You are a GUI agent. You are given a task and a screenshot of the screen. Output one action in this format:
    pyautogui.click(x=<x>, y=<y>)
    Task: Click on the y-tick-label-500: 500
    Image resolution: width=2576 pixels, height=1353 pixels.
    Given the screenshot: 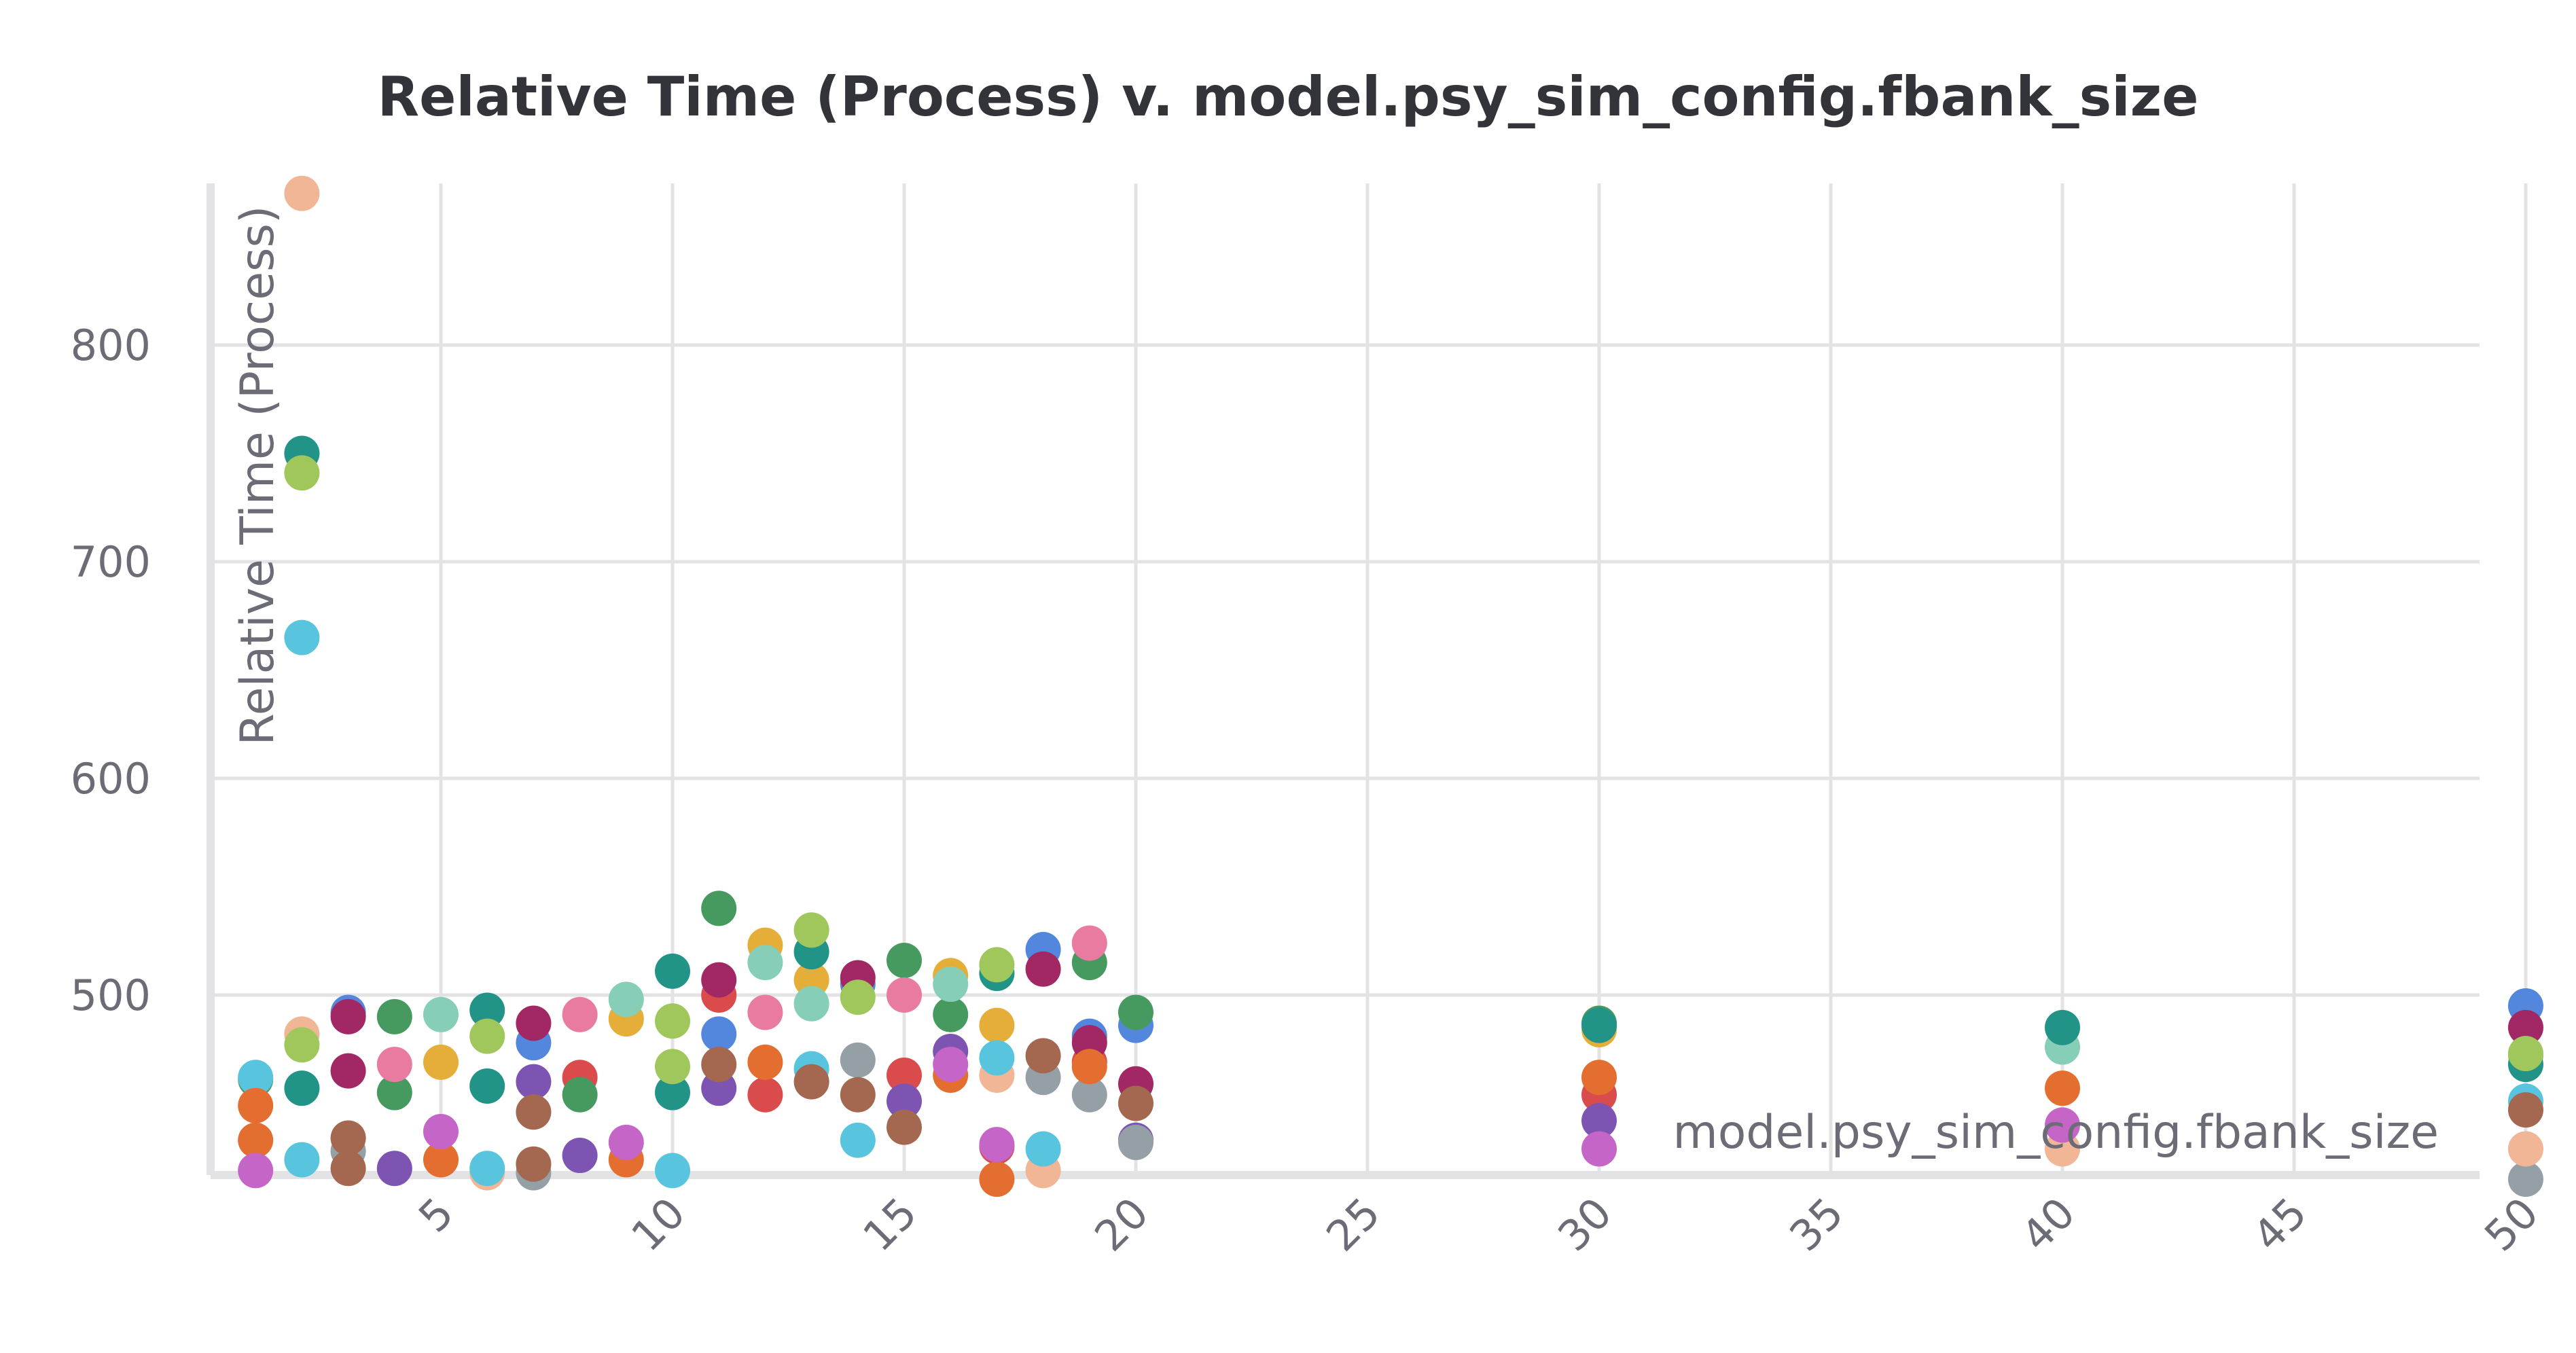 What is the action you would take?
    pyautogui.click(x=111, y=995)
    